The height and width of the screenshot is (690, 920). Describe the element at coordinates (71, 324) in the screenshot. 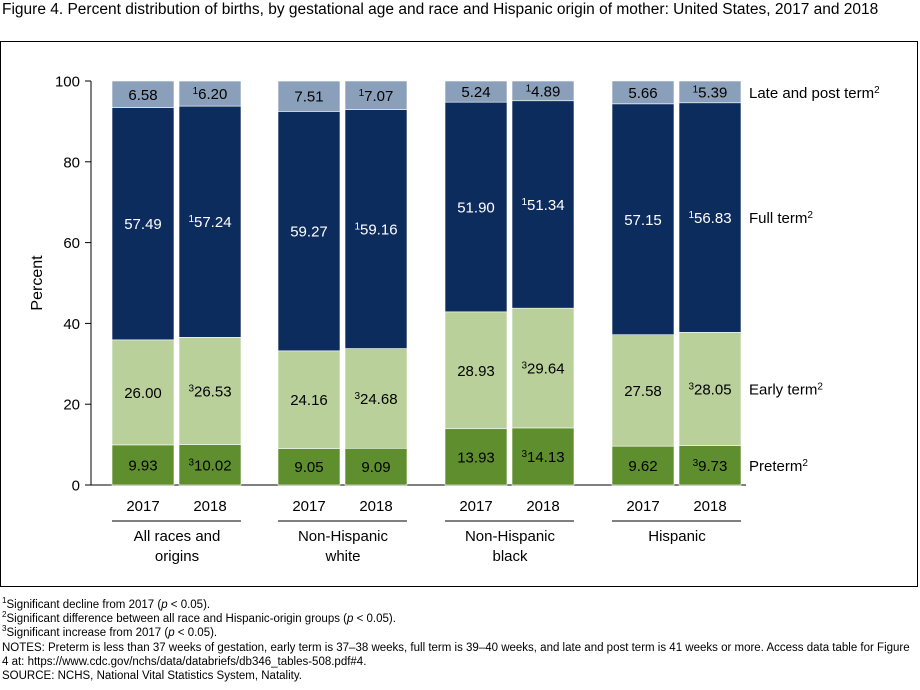

I see `y-tick-label: 40` at that location.